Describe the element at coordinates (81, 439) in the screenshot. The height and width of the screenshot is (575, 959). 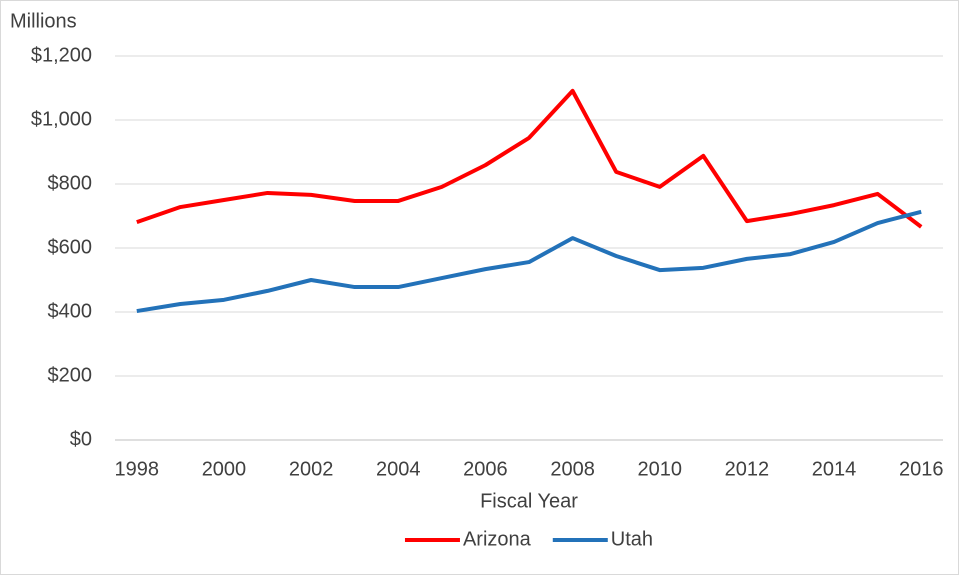
I see `y-tick-label: $0` at that location.